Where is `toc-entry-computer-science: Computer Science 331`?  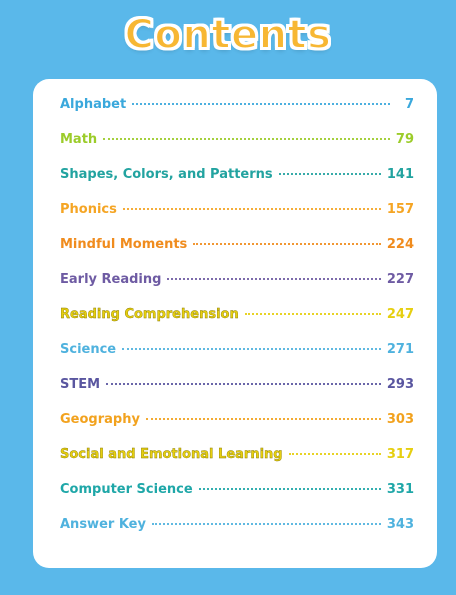 toc-entry-computer-science: Computer Science 331 is located at coordinates (237, 499).